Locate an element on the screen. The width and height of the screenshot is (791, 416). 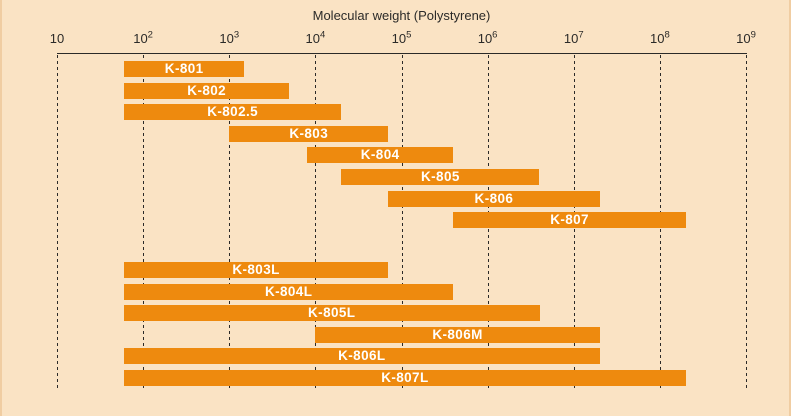
bar-label: K-804L is located at coordinates (288, 291).